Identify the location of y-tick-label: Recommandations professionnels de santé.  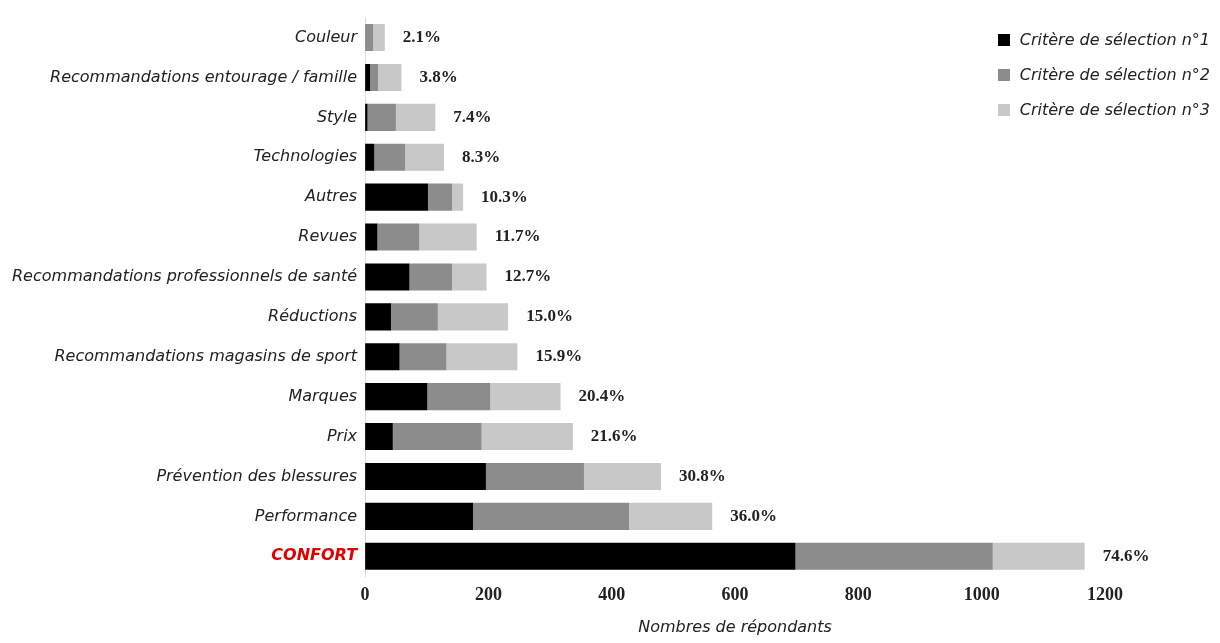
(185, 276).